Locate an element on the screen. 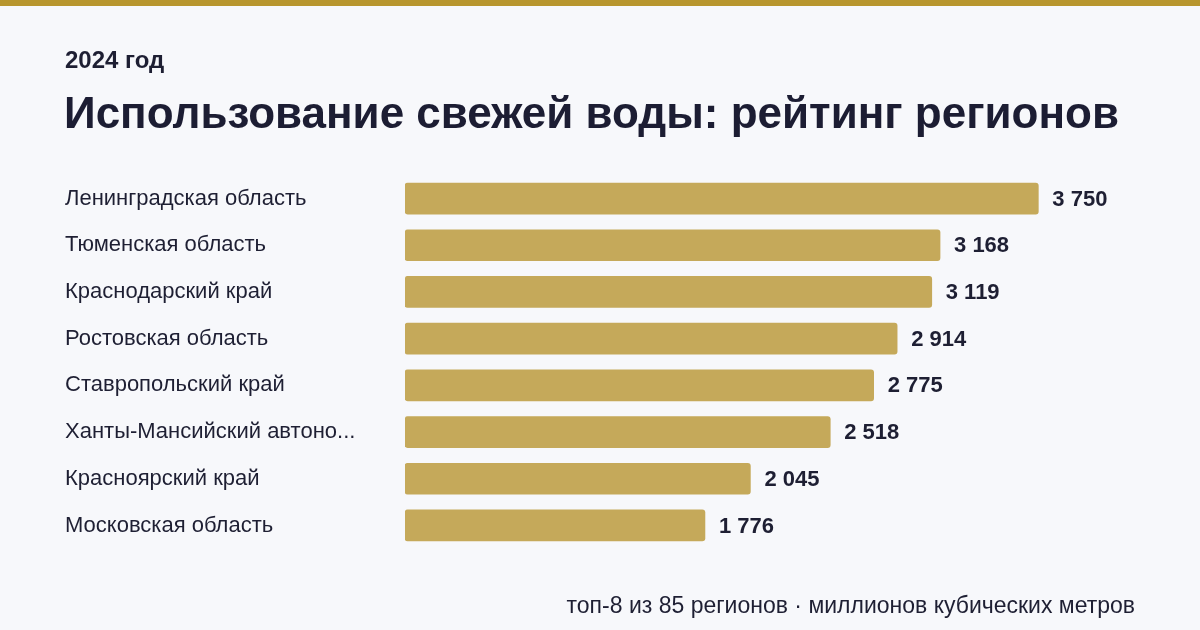  data-label: 2 775 is located at coordinates (915, 385).